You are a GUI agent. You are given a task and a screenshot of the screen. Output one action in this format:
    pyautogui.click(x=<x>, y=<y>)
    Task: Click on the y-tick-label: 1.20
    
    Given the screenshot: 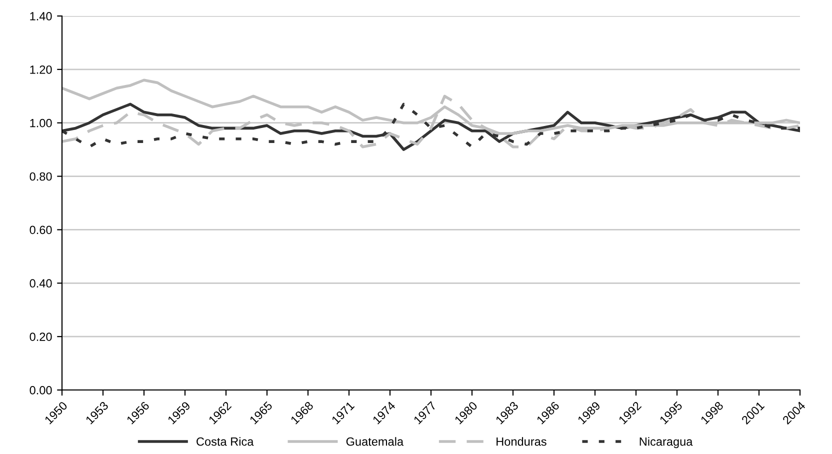 What is the action you would take?
    pyautogui.click(x=41, y=69)
    